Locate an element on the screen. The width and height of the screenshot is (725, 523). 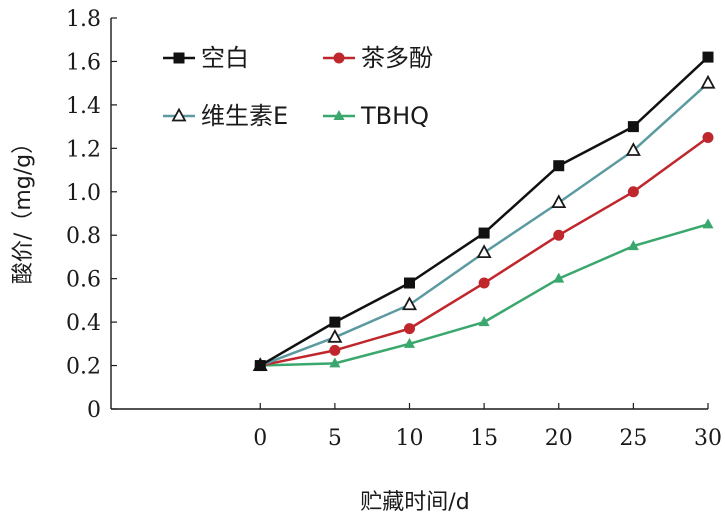
legend-entry: 茶多酚 is located at coordinates (378, 58).